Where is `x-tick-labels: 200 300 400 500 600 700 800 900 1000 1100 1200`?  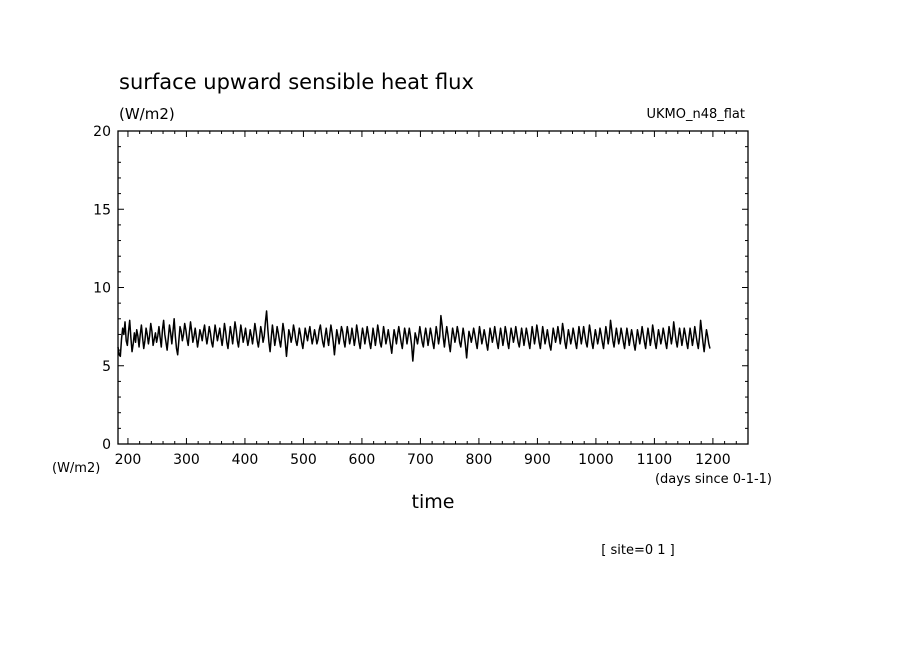 x-tick-labels: 200 300 400 500 600 700 800 900 1000 1100 1200 is located at coordinates (423, 460).